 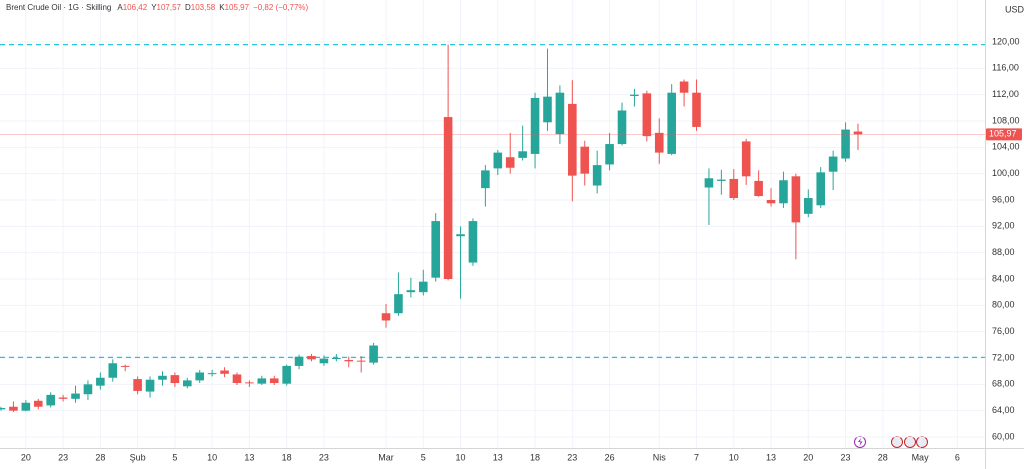 What do you see at coordinates (1006, 173) in the screenshot?
I see `y-tick-label: 100,00` at bounding box center [1006, 173].